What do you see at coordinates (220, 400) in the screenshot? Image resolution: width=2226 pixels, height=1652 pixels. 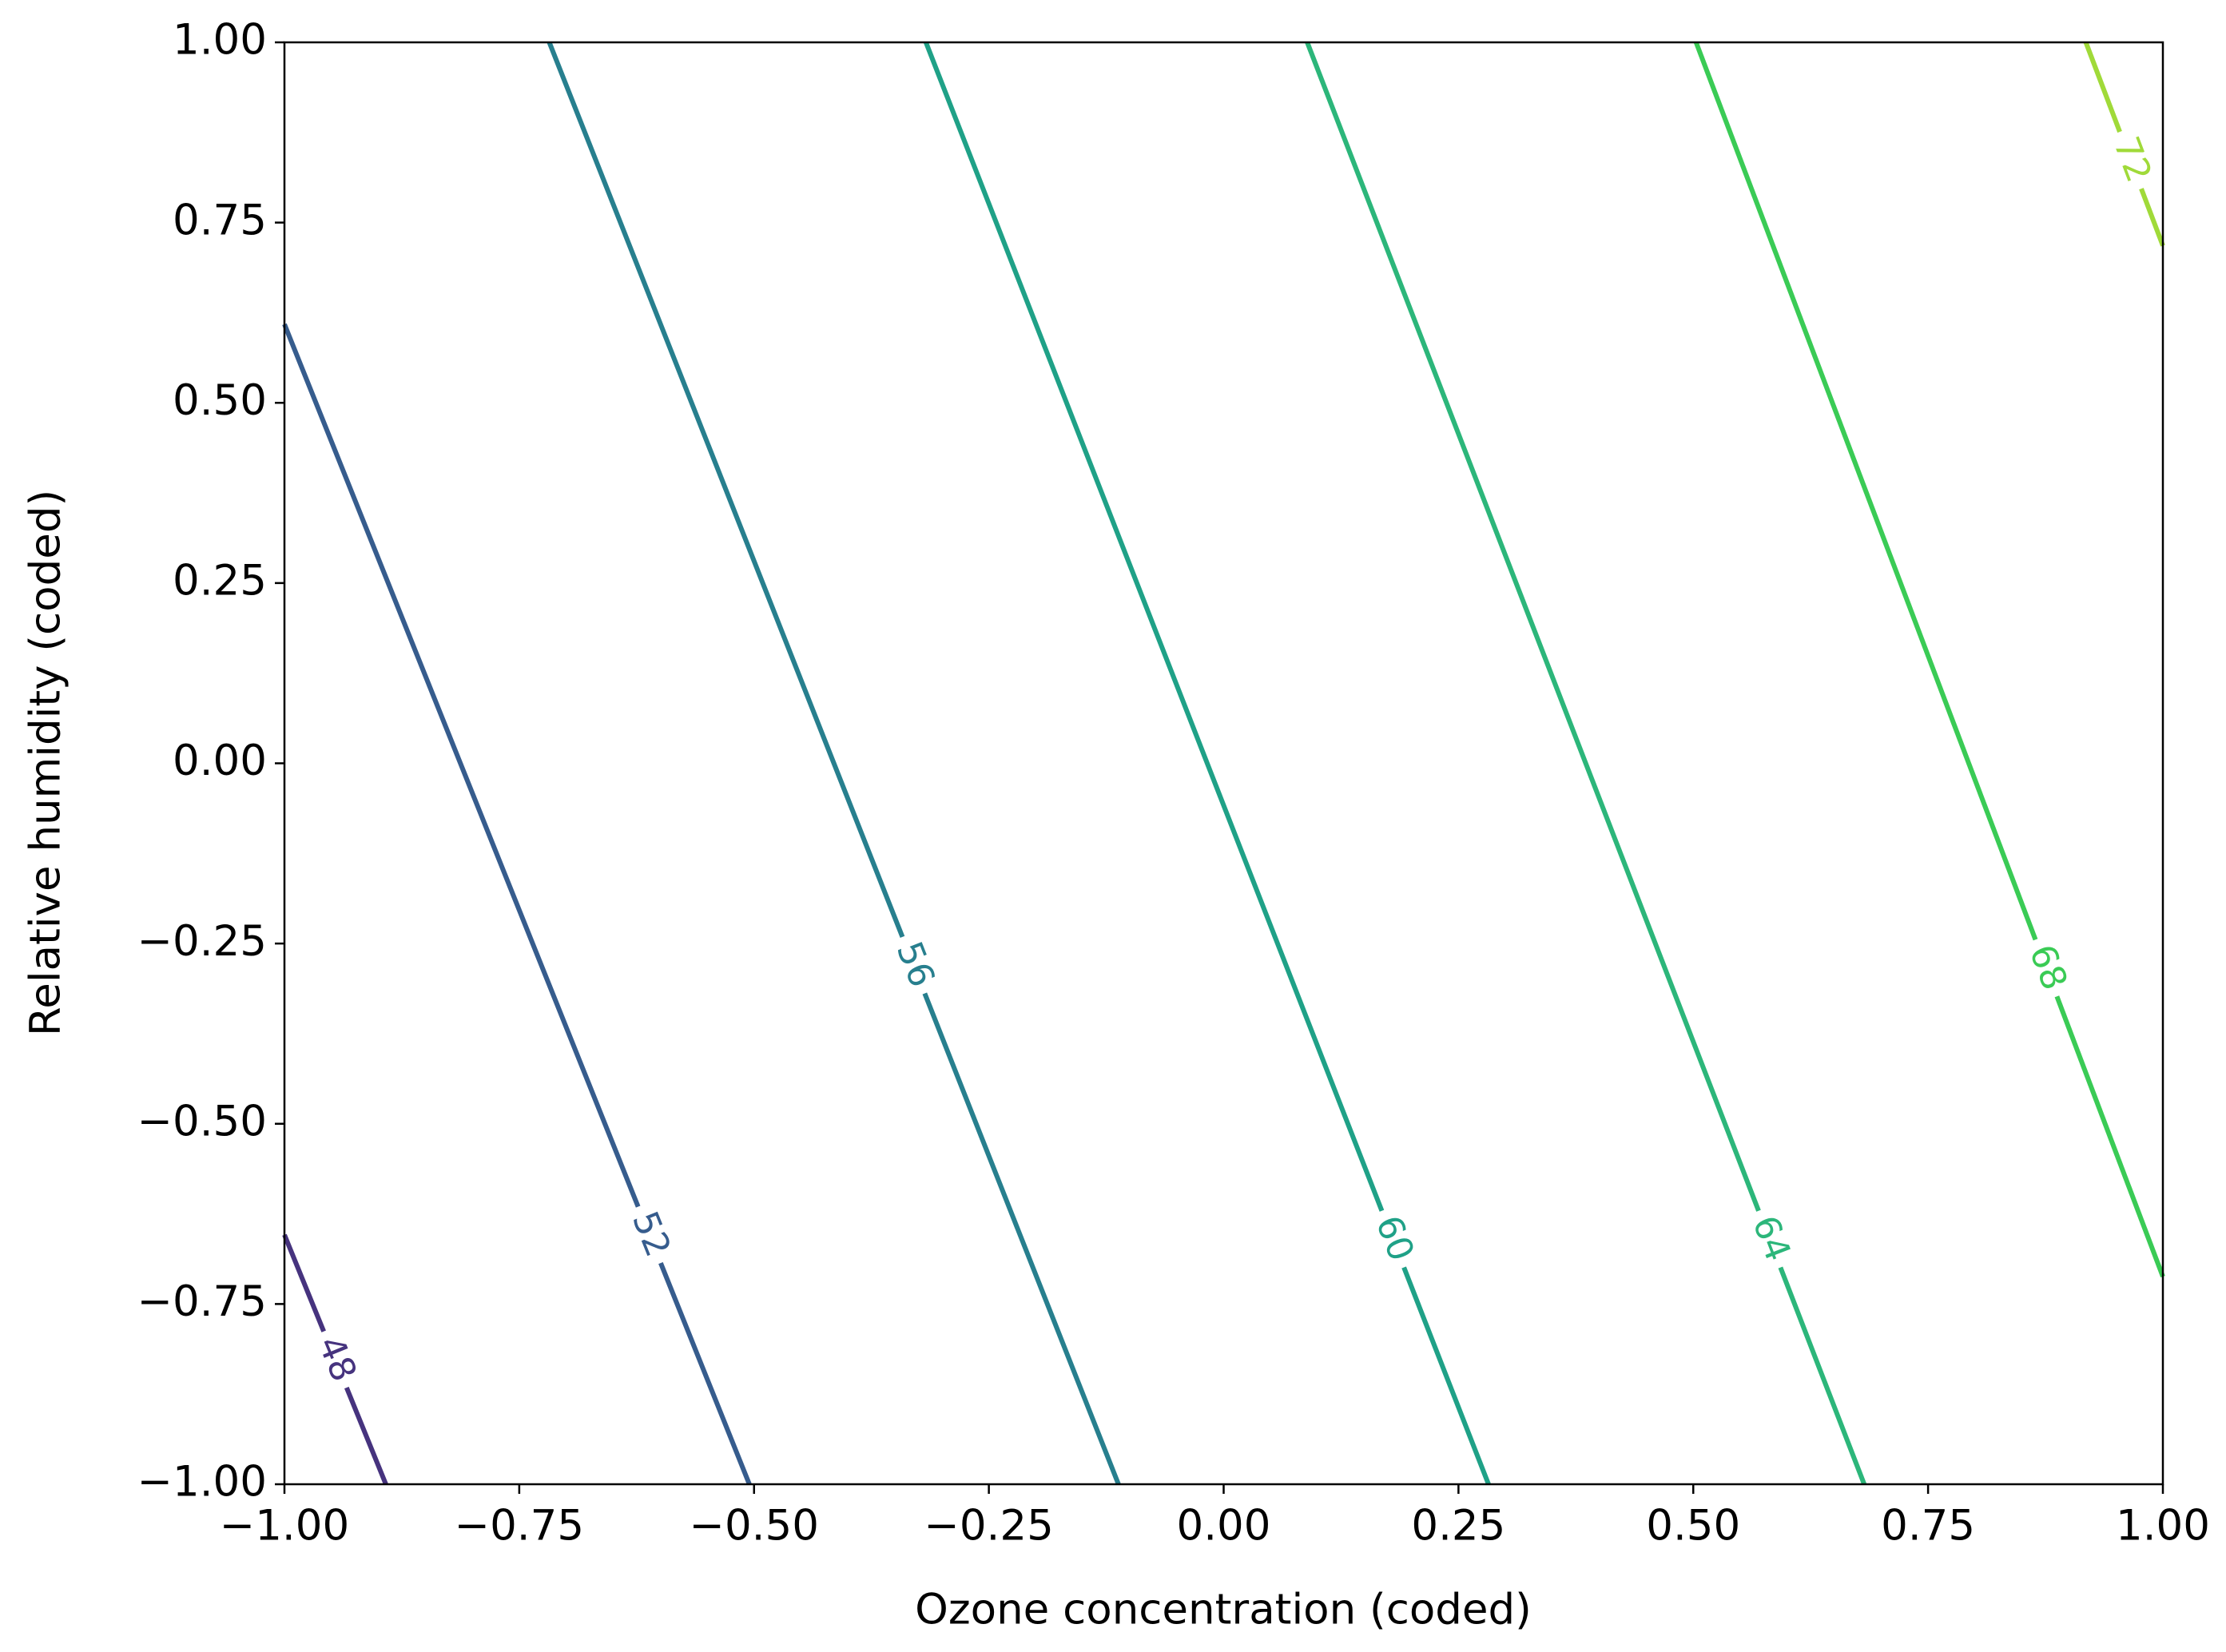 I see `y-tick-label: 0.50` at bounding box center [220, 400].